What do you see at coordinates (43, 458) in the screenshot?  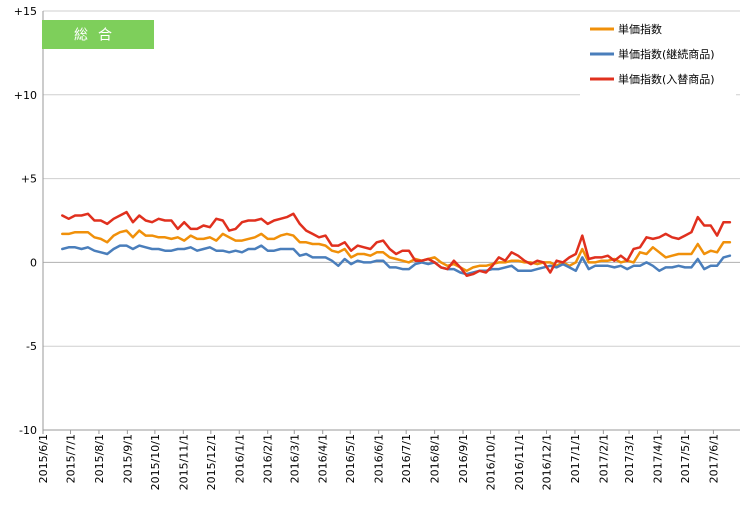 I see `x-tick-label: 2015/6/1` at bounding box center [43, 458].